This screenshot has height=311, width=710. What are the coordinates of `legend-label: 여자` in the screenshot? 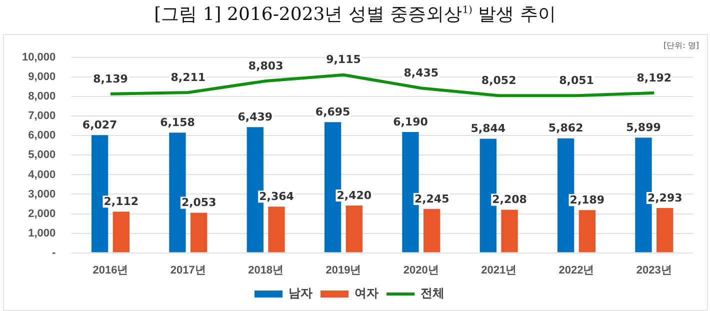 It's located at (366, 293).